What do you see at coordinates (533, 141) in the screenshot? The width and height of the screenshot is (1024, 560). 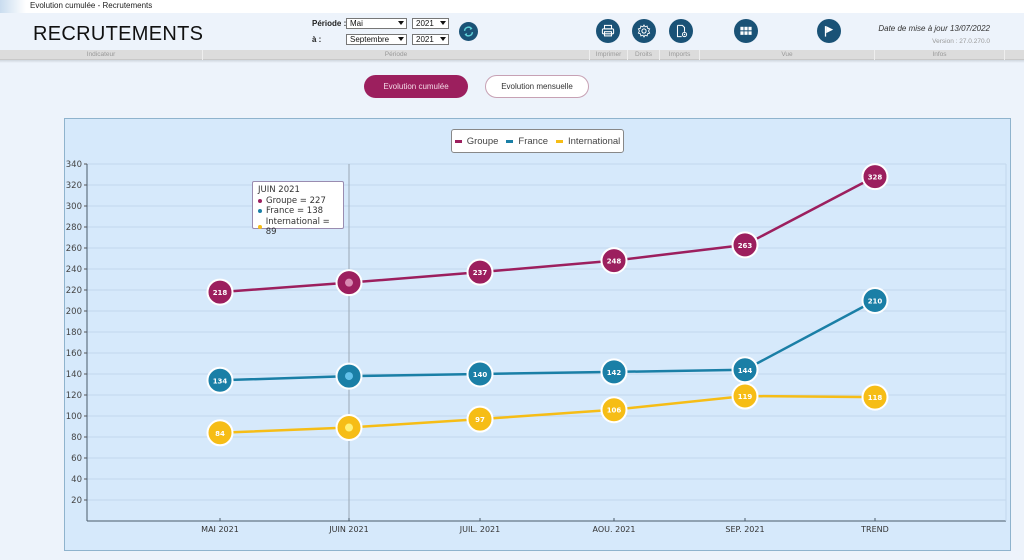 I see `legend-label-france: France` at bounding box center [533, 141].